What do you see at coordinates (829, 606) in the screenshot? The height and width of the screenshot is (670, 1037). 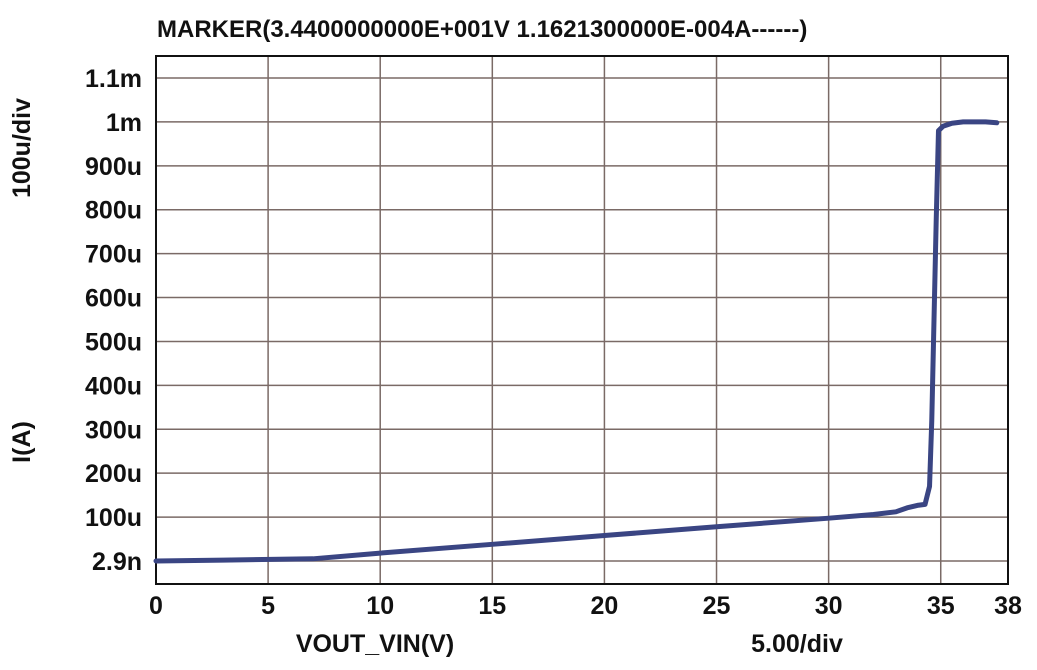 I see `x-tick-label: 30` at bounding box center [829, 606].